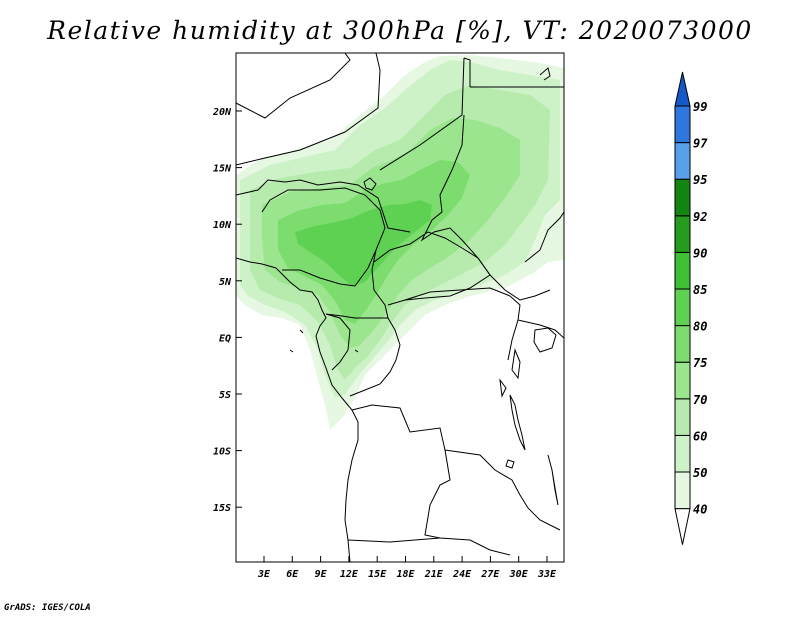  Describe the element at coordinates (682, 89) in the screenshot. I see `colorbar-top-triangle` at that location.